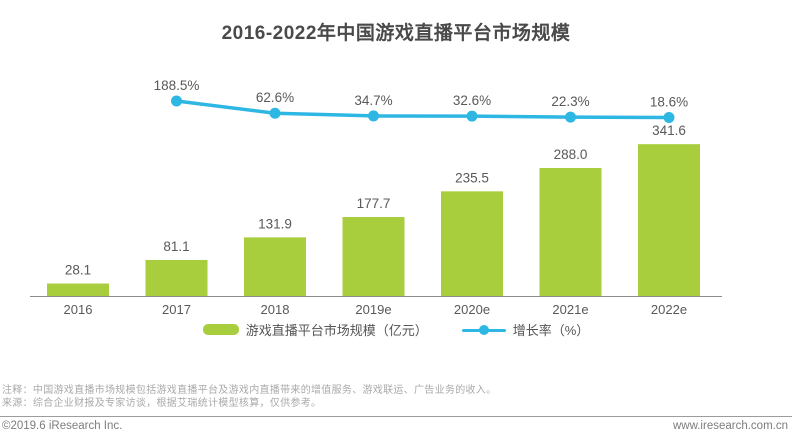  Describe the element at coordinates (570, 101) in the screenshot. I see `growth-rate-label: 22.3%` at that location.